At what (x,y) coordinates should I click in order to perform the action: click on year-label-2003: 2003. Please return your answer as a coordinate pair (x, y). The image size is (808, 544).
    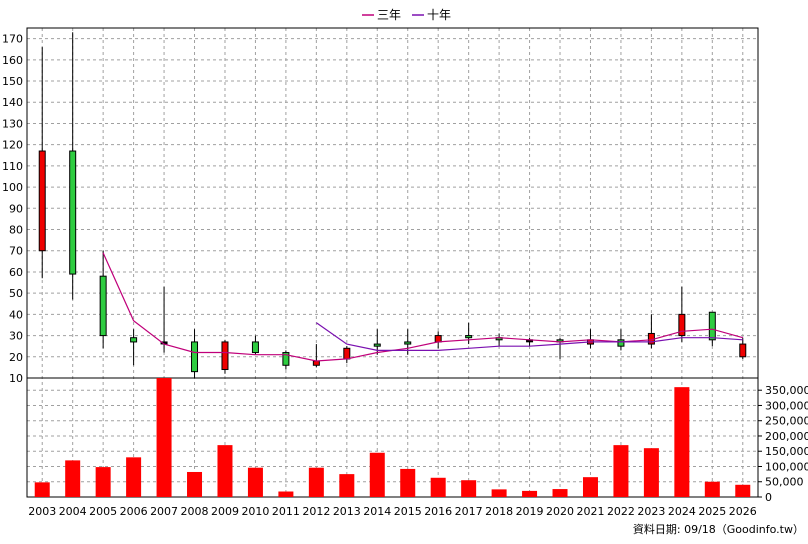
    Looking at the image, I should click on (42, 511).